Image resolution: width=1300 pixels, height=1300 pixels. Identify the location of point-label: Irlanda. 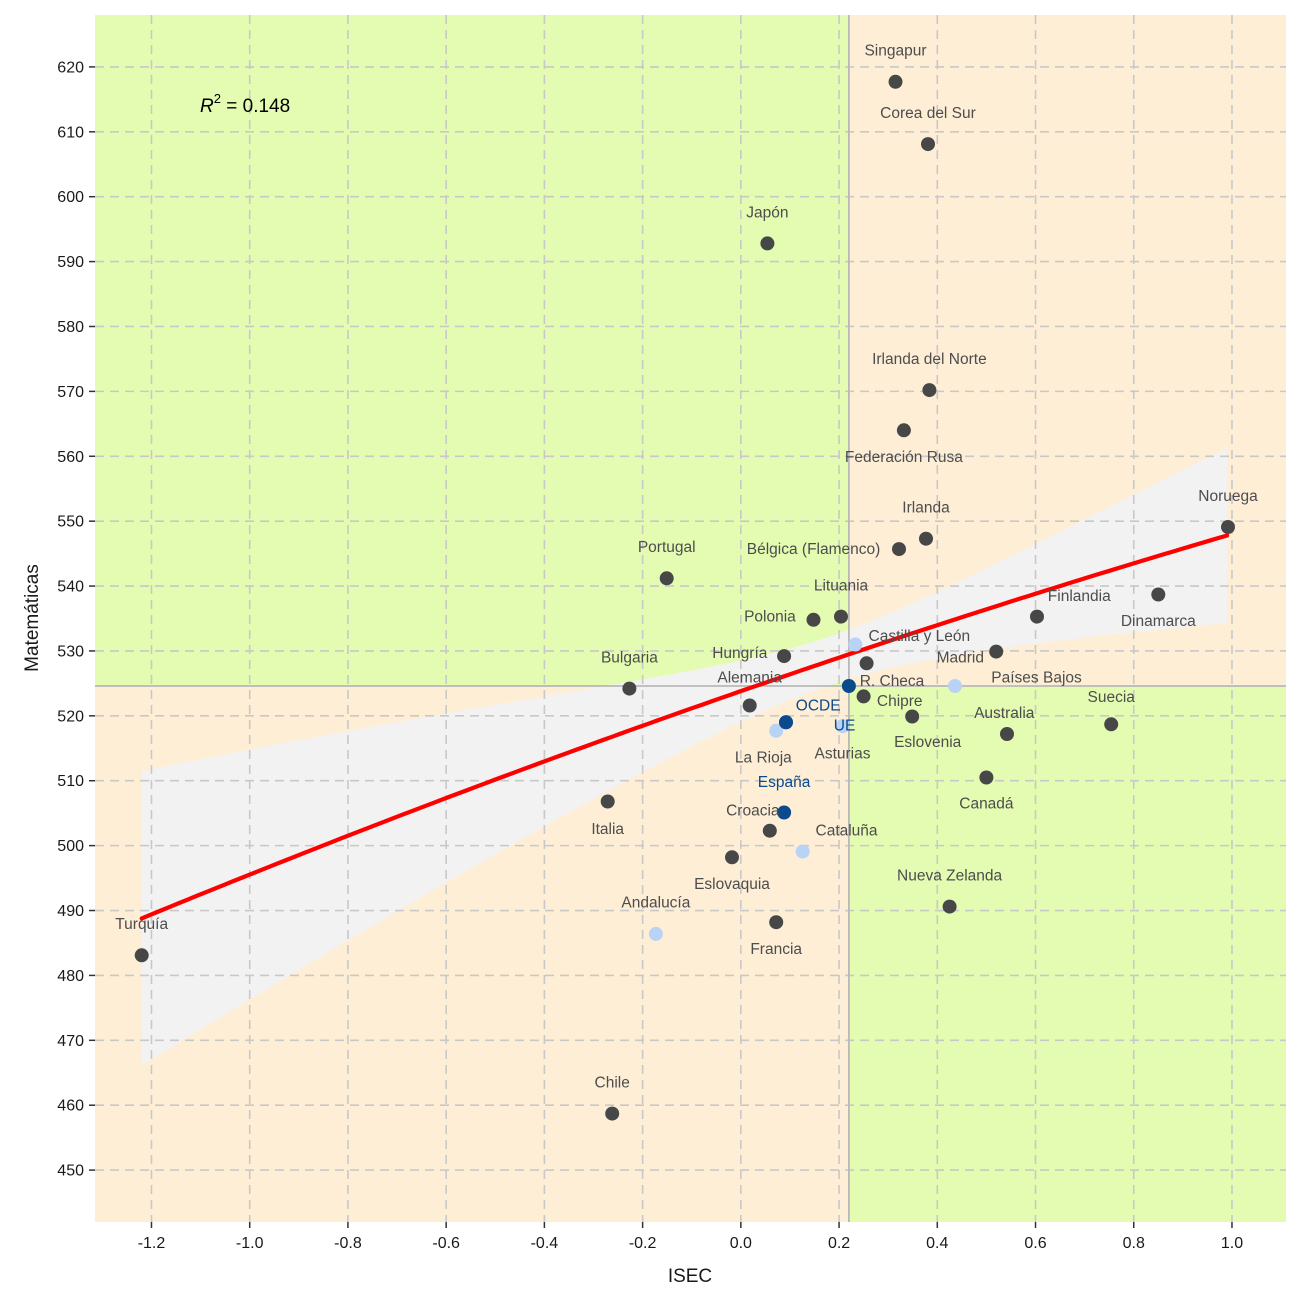
(926, 508).